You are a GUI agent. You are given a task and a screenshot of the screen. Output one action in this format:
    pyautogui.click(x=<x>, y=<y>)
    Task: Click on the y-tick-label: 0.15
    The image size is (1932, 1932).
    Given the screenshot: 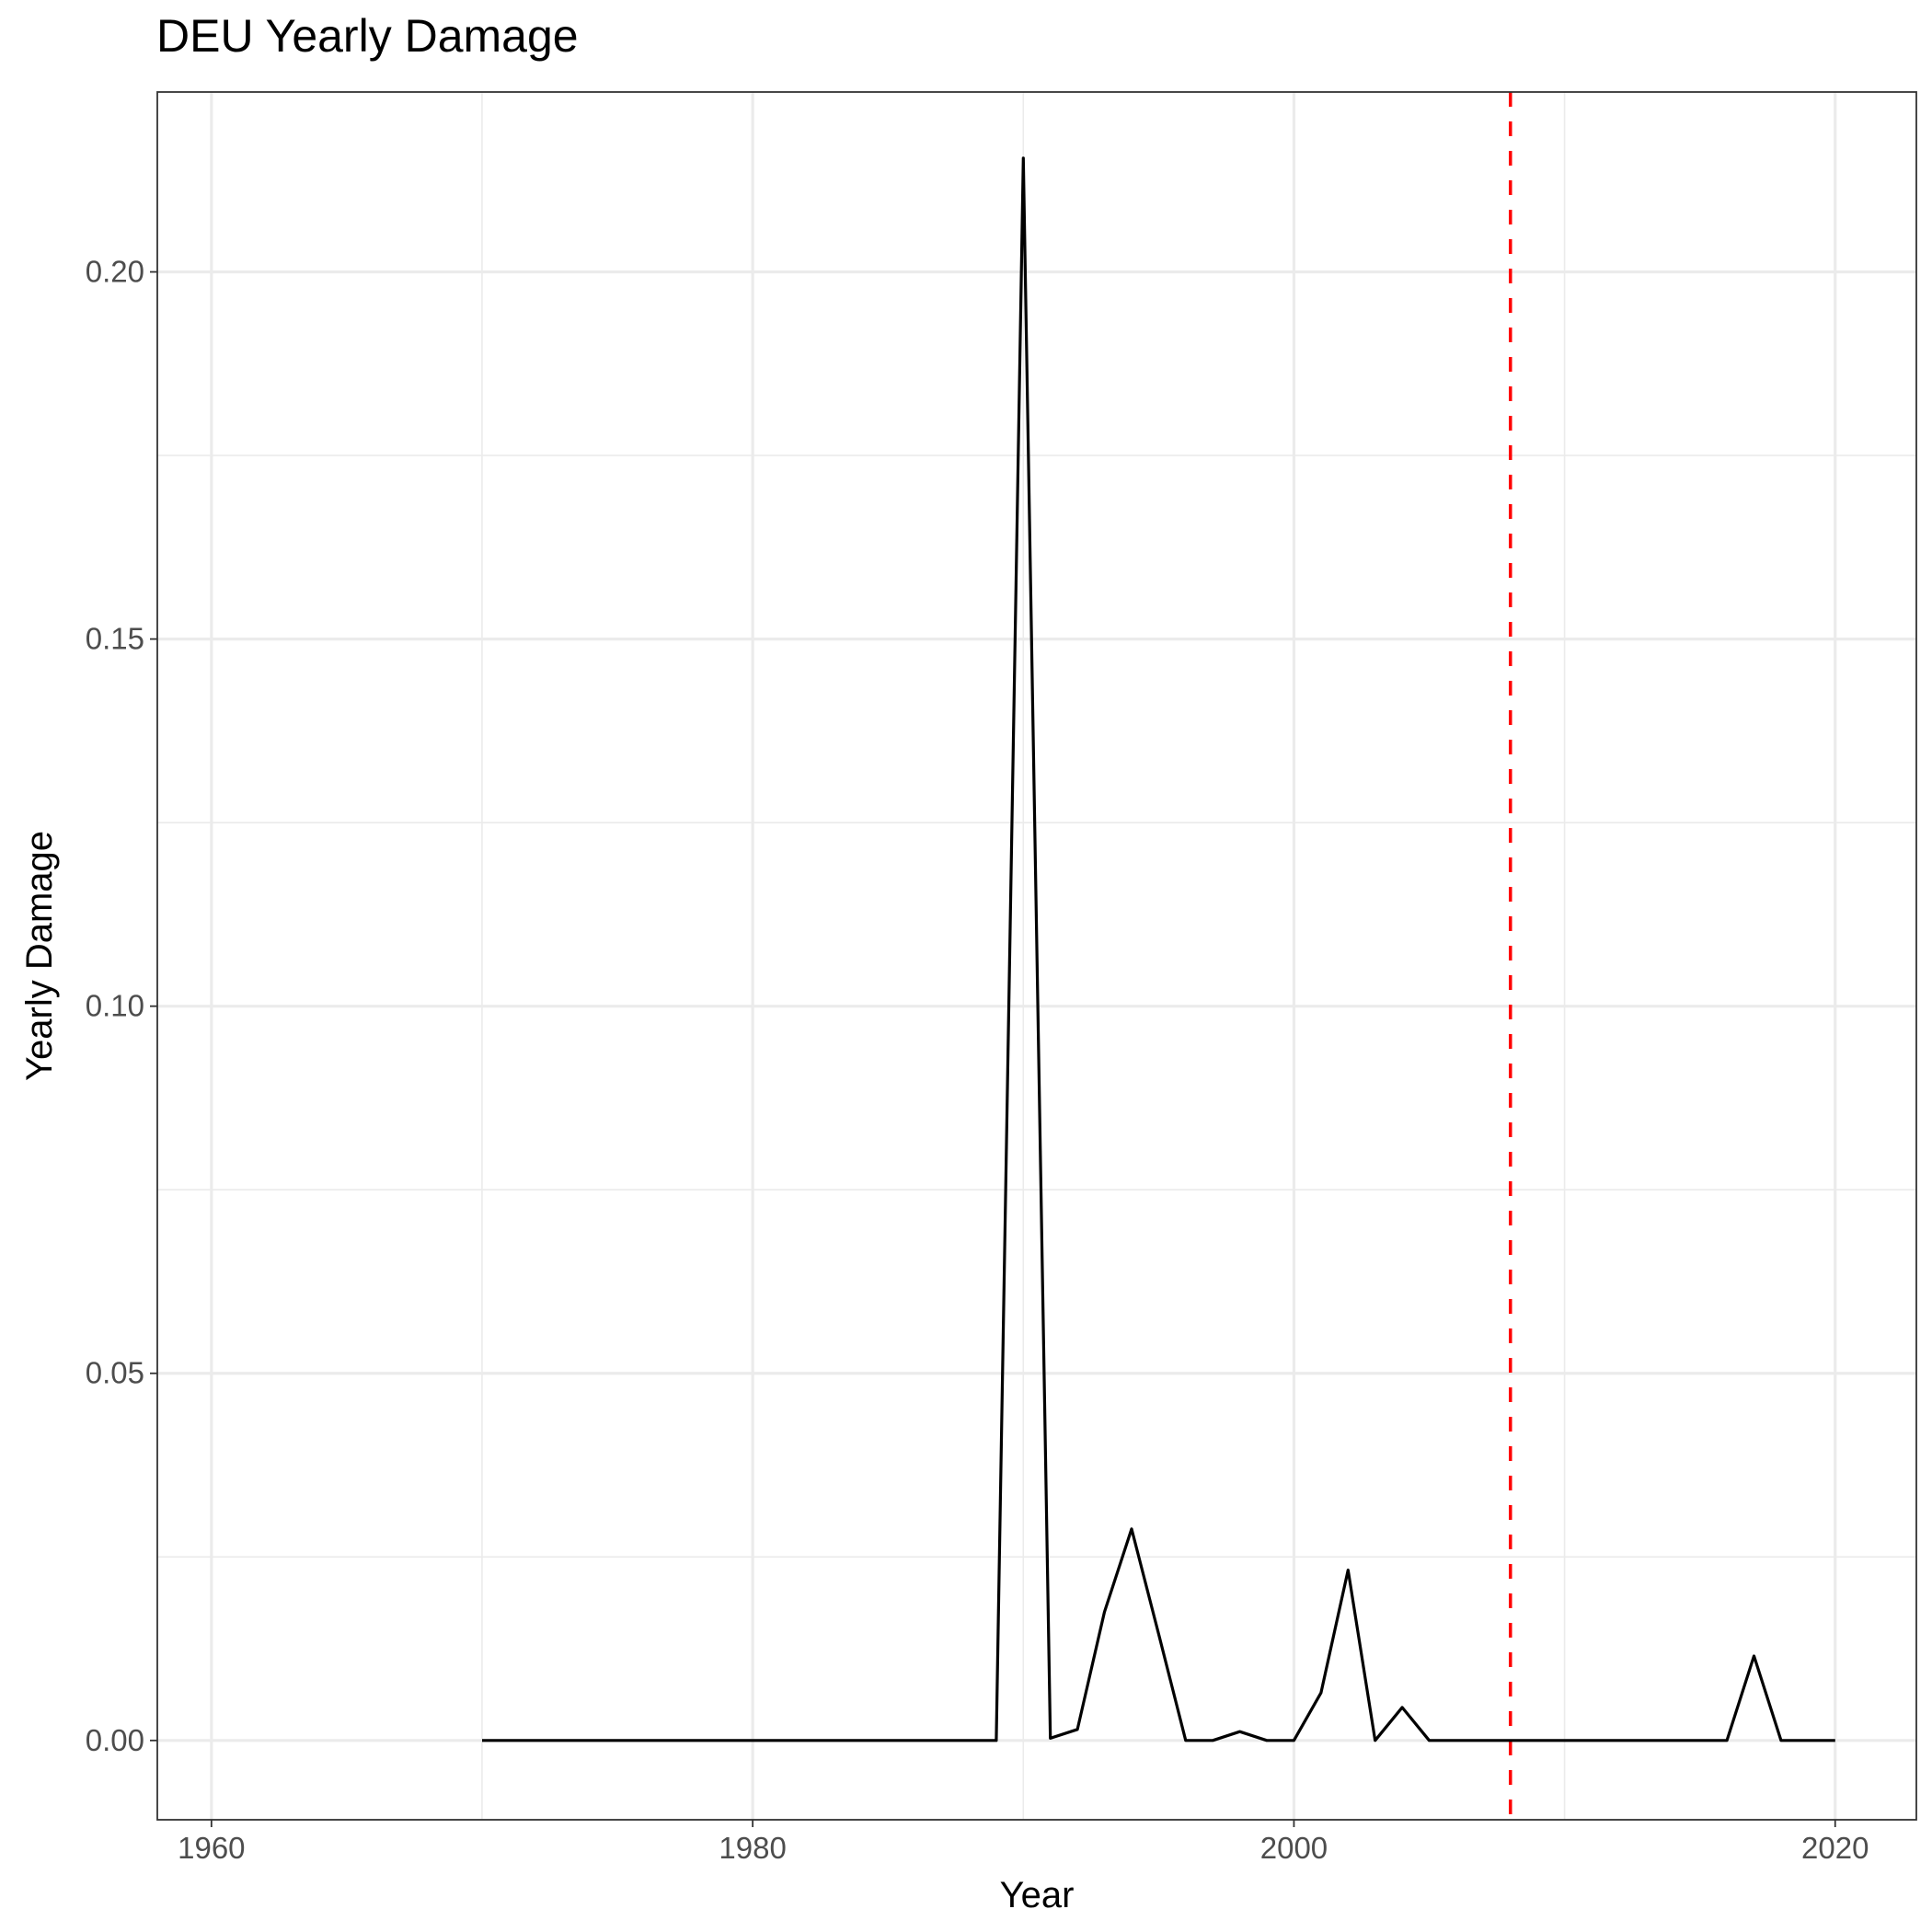 What is the action you would take?
    pyautogui.click(x=115, y=639)
    